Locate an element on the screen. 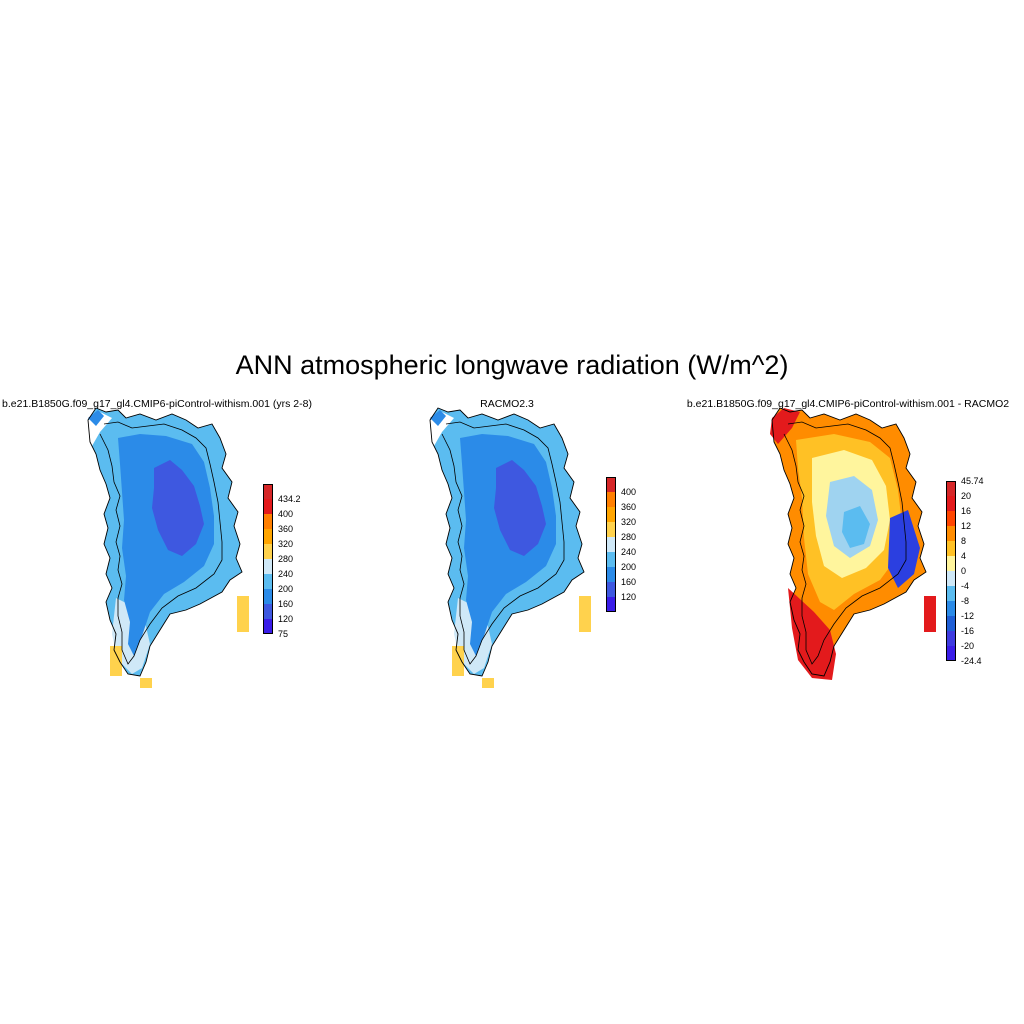 This screenshot has height=1024, width=1024. greenland-map-model is located at coordinates (167, 547).